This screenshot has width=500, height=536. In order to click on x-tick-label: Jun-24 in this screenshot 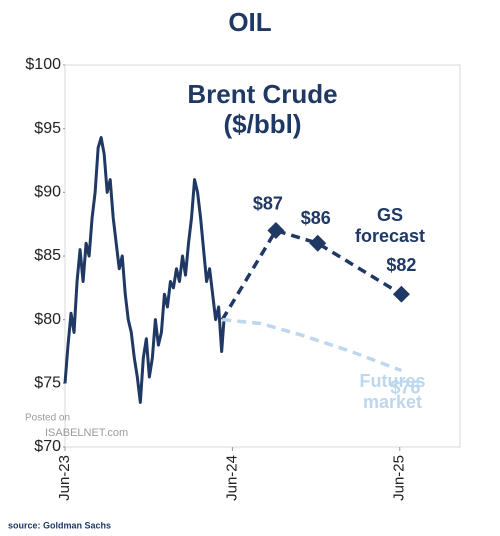, I will do `click(231, 478)`.